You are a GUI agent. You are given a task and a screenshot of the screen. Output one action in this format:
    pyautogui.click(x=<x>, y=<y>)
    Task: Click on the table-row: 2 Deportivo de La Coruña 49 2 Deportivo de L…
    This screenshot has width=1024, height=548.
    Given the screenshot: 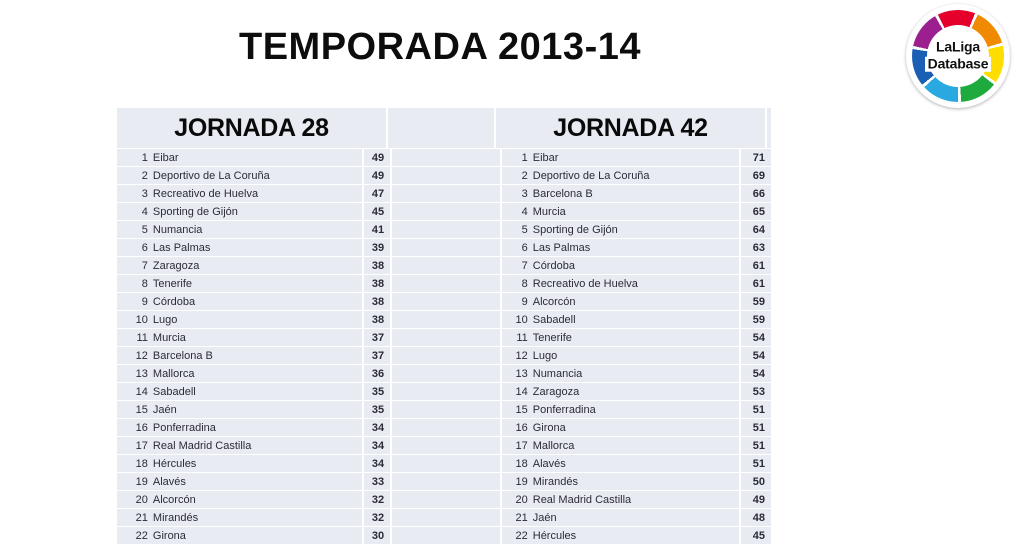 What is the action you would take?
    pyautogui.click(x=444, y=175)
    